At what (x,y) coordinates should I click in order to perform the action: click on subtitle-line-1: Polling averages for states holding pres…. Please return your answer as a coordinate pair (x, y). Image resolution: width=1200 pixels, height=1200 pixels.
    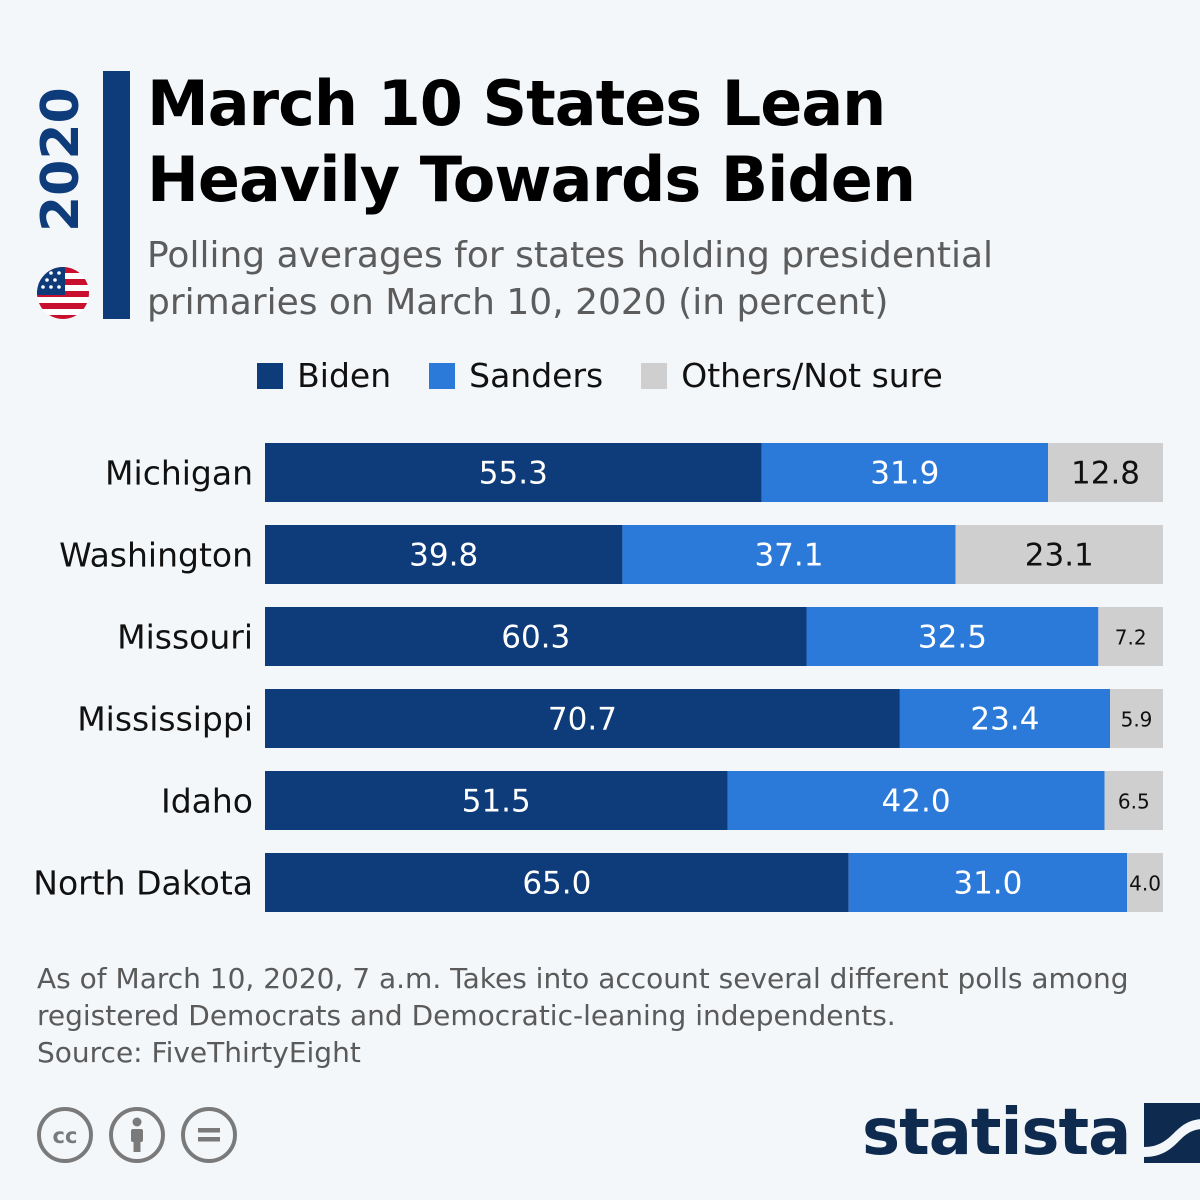
    Looking at the image, I should click on (570, 255).